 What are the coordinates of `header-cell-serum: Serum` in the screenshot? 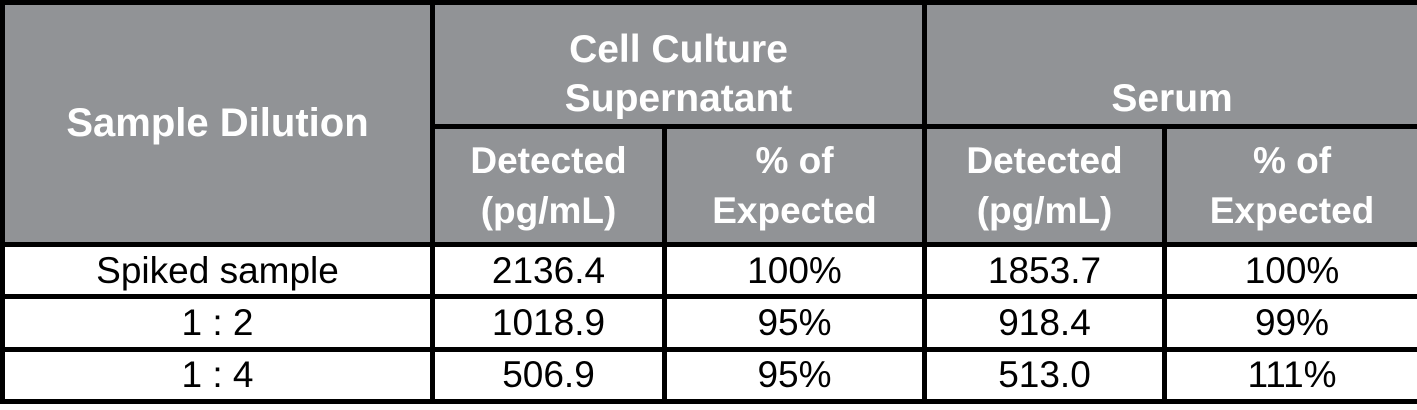 It's located at (1169, 64).